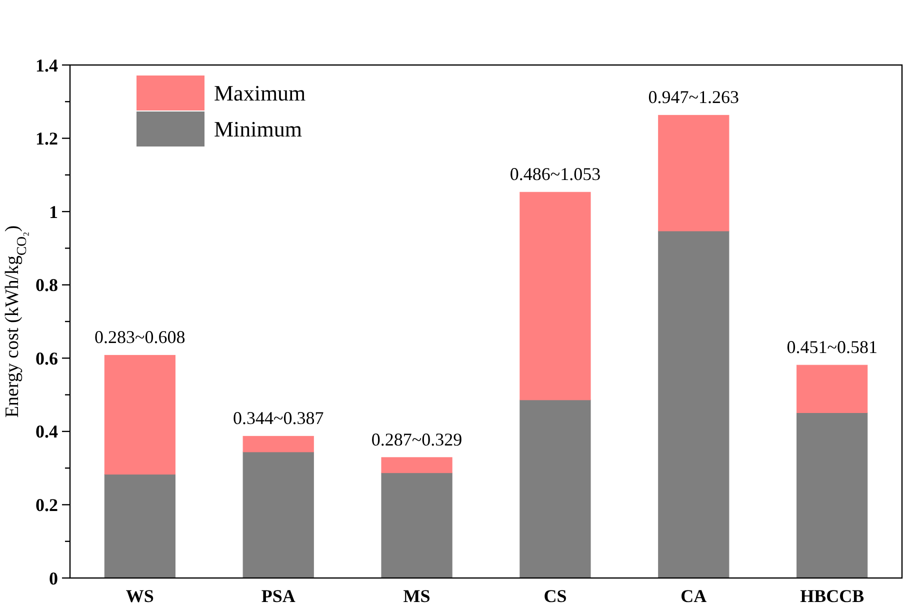 The image size is (908, 613). What do you see at coordinates (416, 439) in the screenshot?
I see `annotation: 0.287~0.329` at bounding box center [416, 439].